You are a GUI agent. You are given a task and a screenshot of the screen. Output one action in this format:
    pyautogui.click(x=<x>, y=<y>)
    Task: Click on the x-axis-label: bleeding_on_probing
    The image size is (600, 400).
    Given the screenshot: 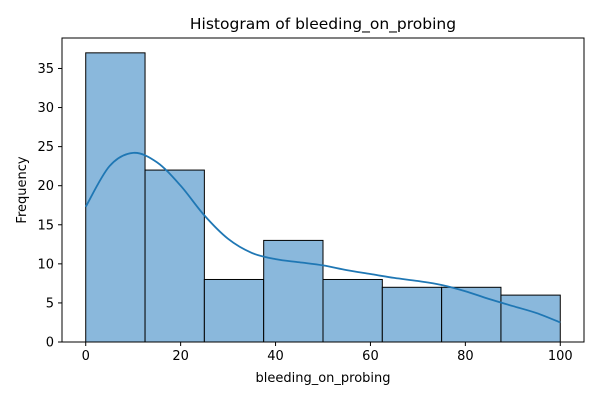 What is the action you would take?
    pyautogui.click(x=322, y=378)
    